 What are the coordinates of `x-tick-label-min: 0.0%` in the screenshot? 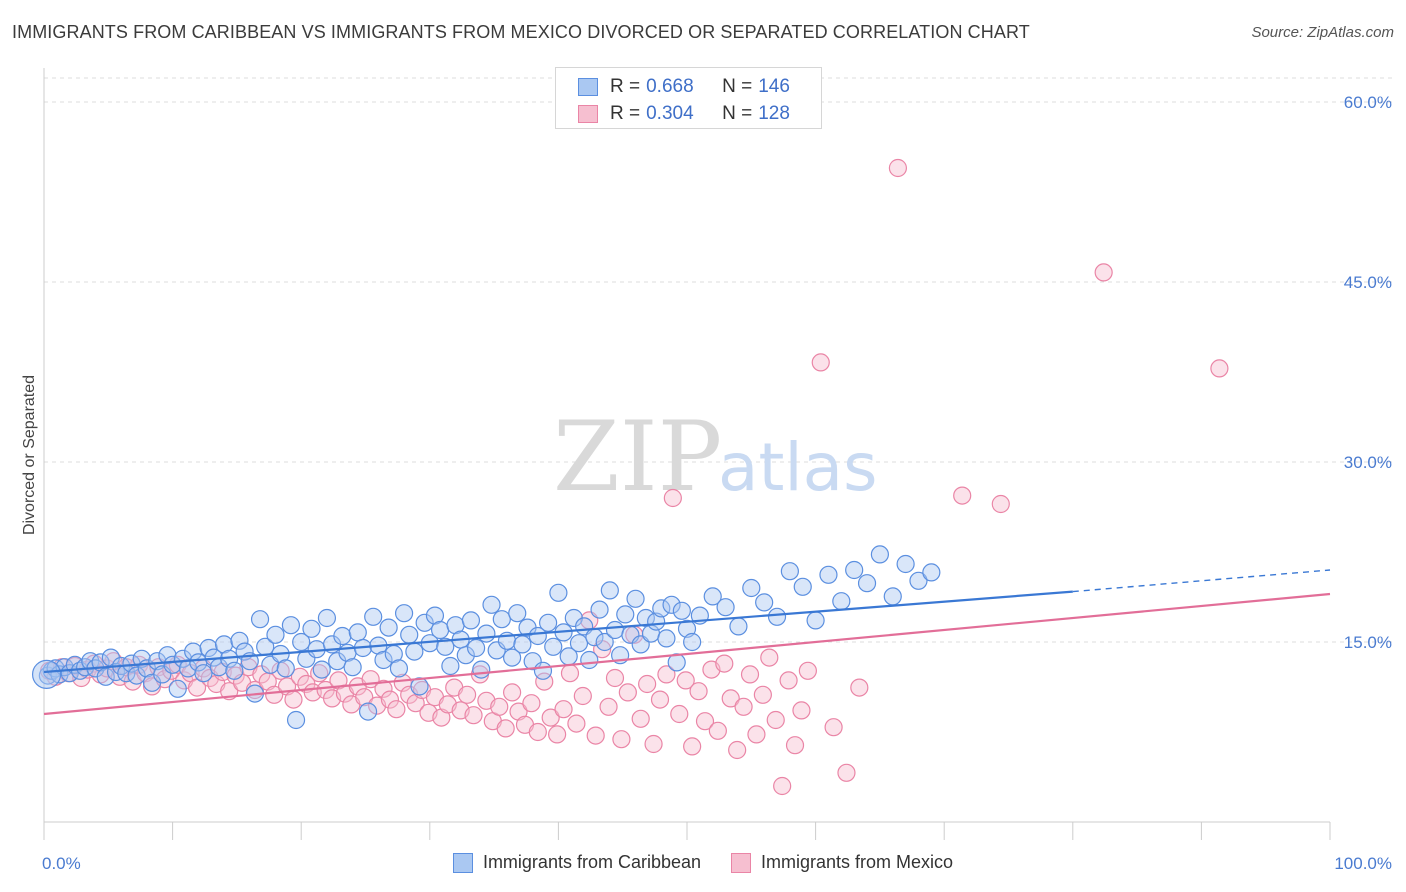 It's located at (61, 863).